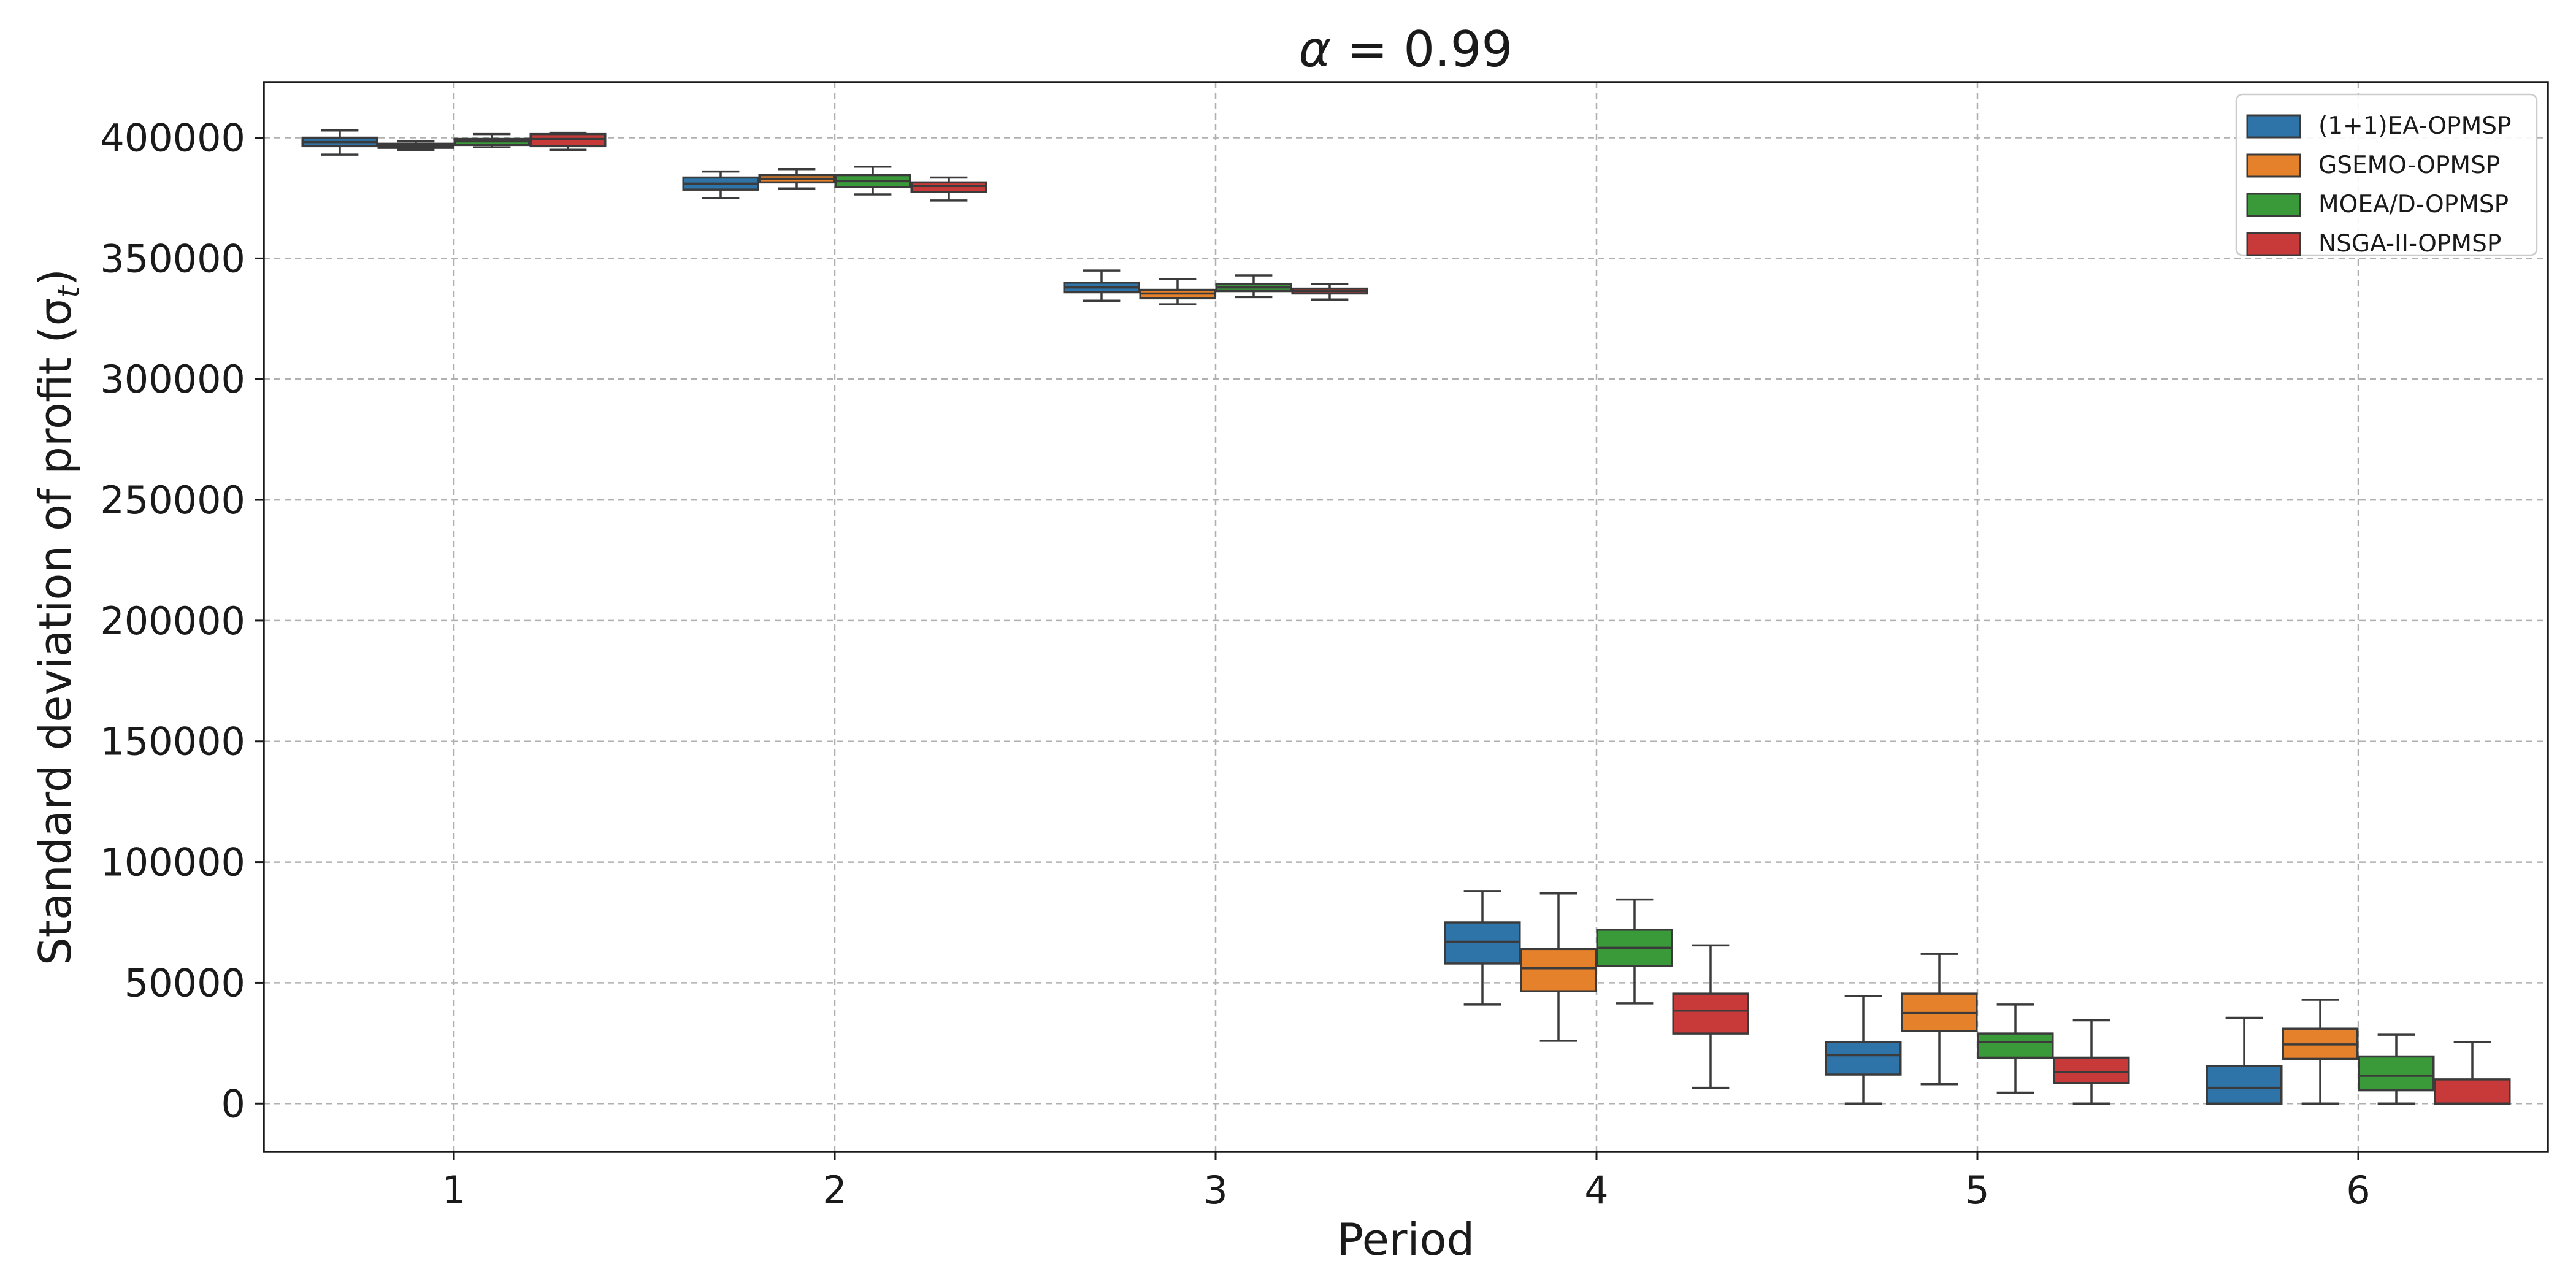 This screenshot has height=1288, width=2576. I want to click on legend-item: MOEA/D-OPMSP, so click(2377, 204).